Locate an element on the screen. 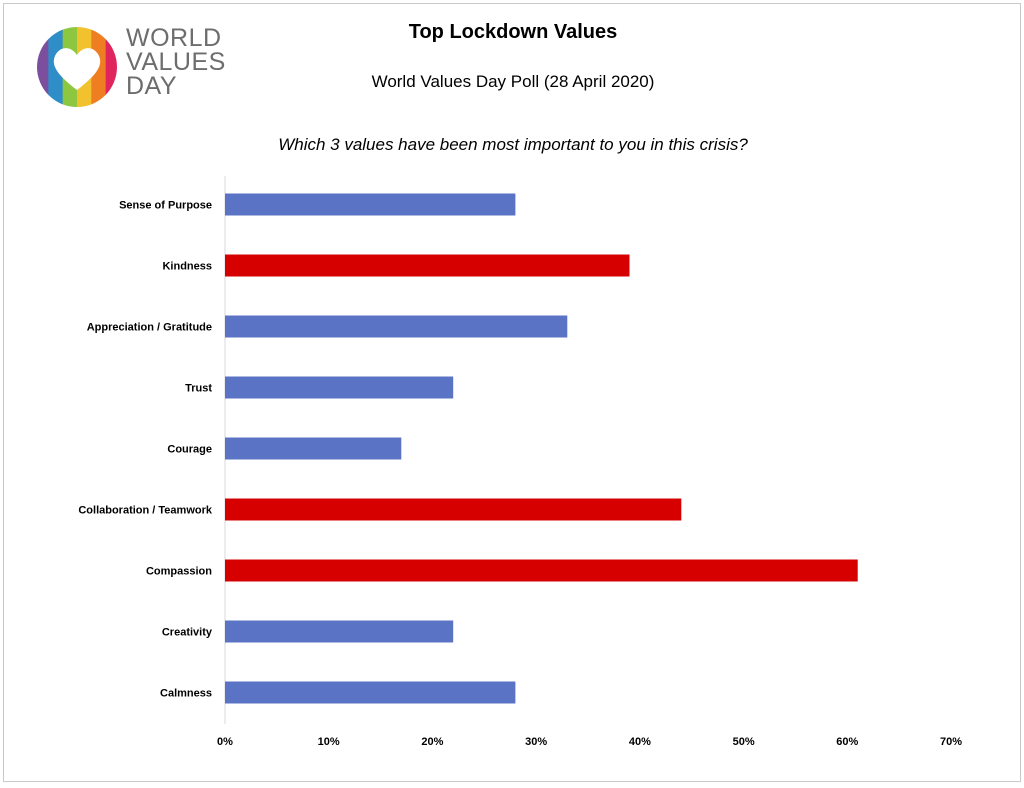 This screenshot has height=788, width=1024. category-label: Kindness is located at coordinates (187, 267).